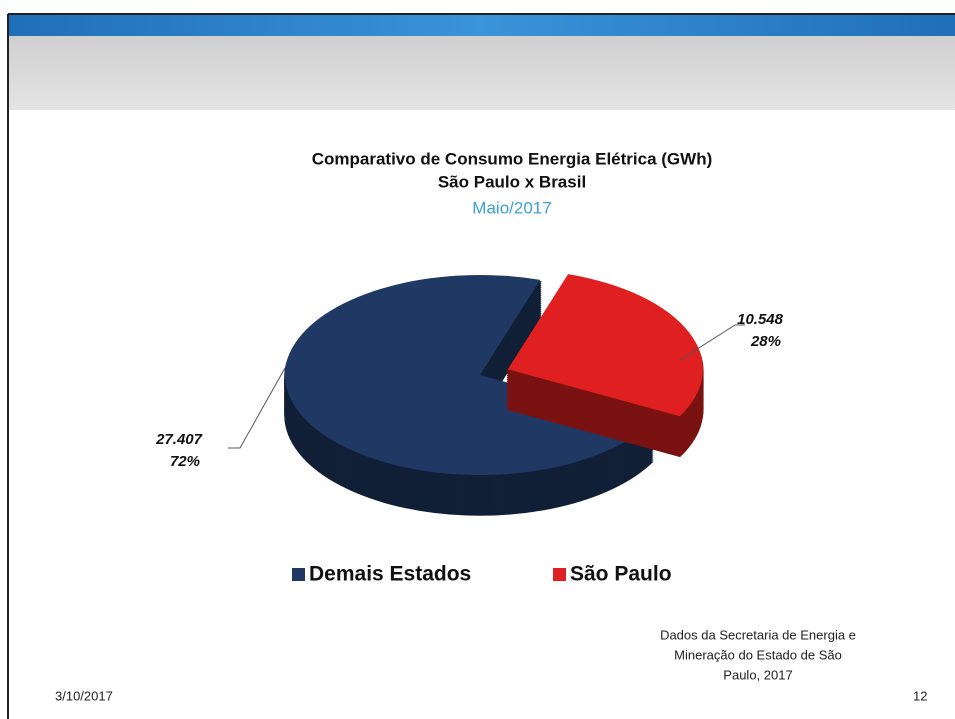 Image resolution: width=955 pixels, height=719 pixels. Describe the element at coordinates (760, 319) in the screenshot. I see `data-label: 10.548` at that location.